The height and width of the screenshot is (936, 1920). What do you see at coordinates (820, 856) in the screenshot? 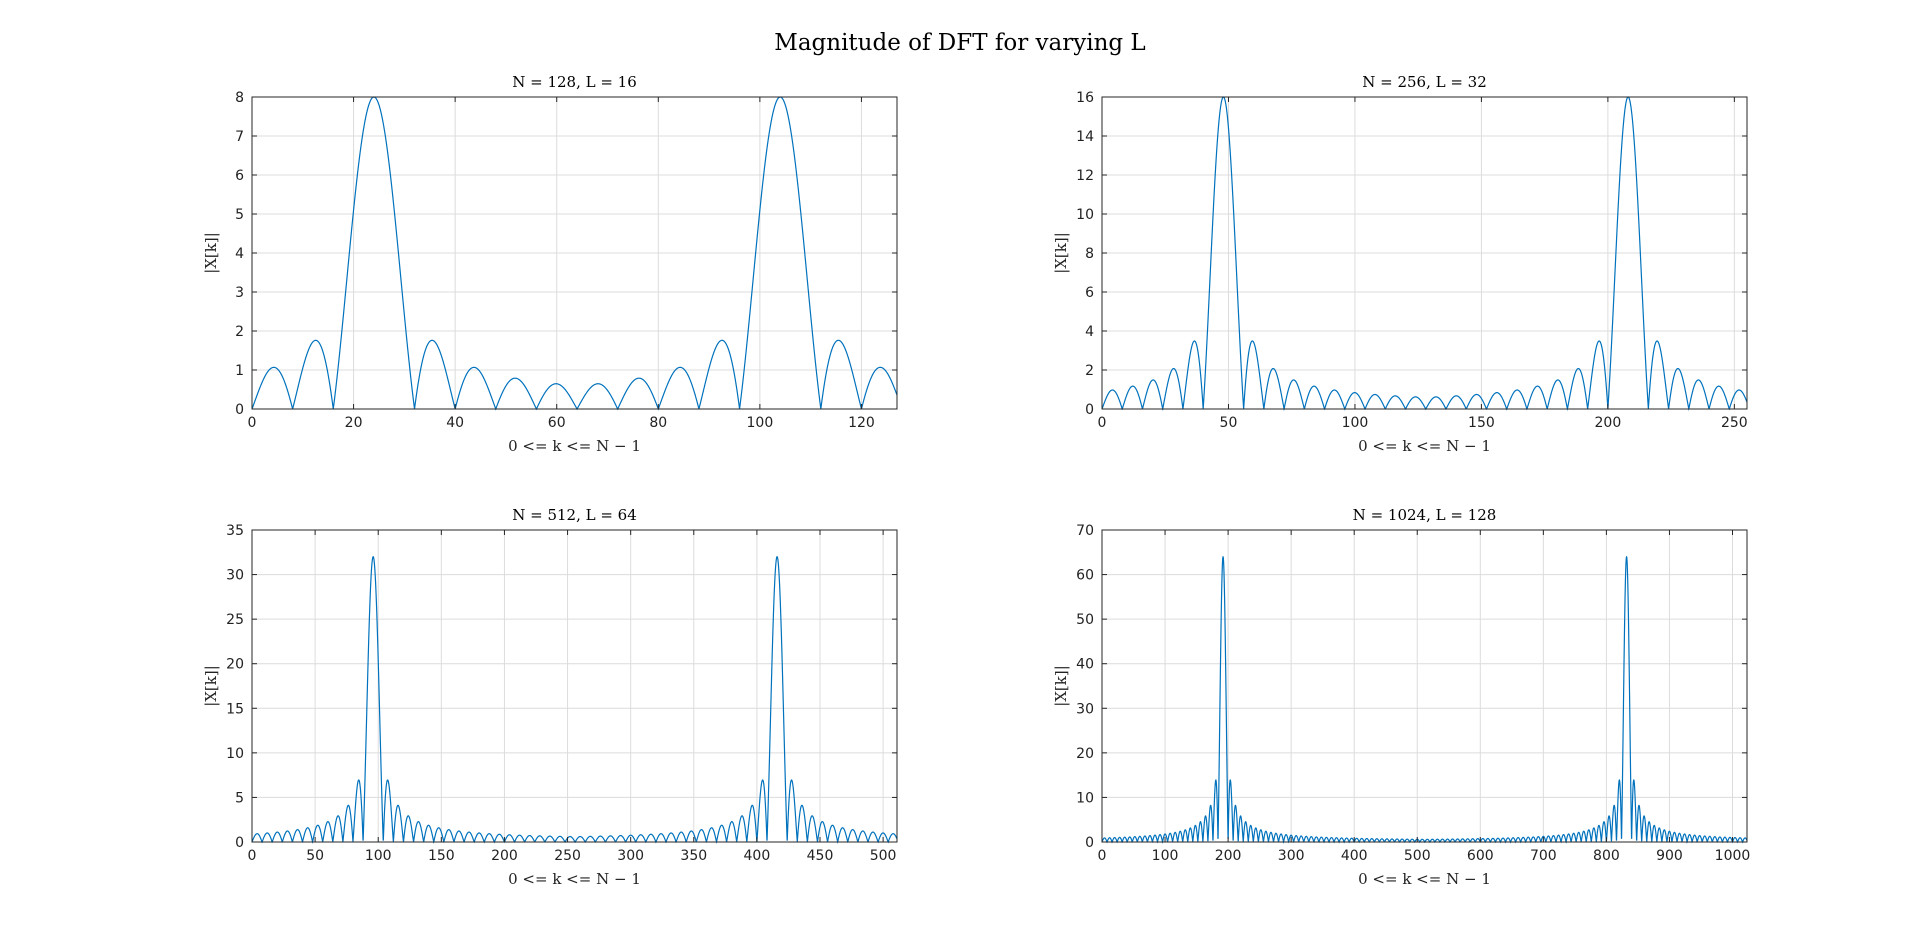
I see `x-tick-label: 450` at bounding box center [820, 856].